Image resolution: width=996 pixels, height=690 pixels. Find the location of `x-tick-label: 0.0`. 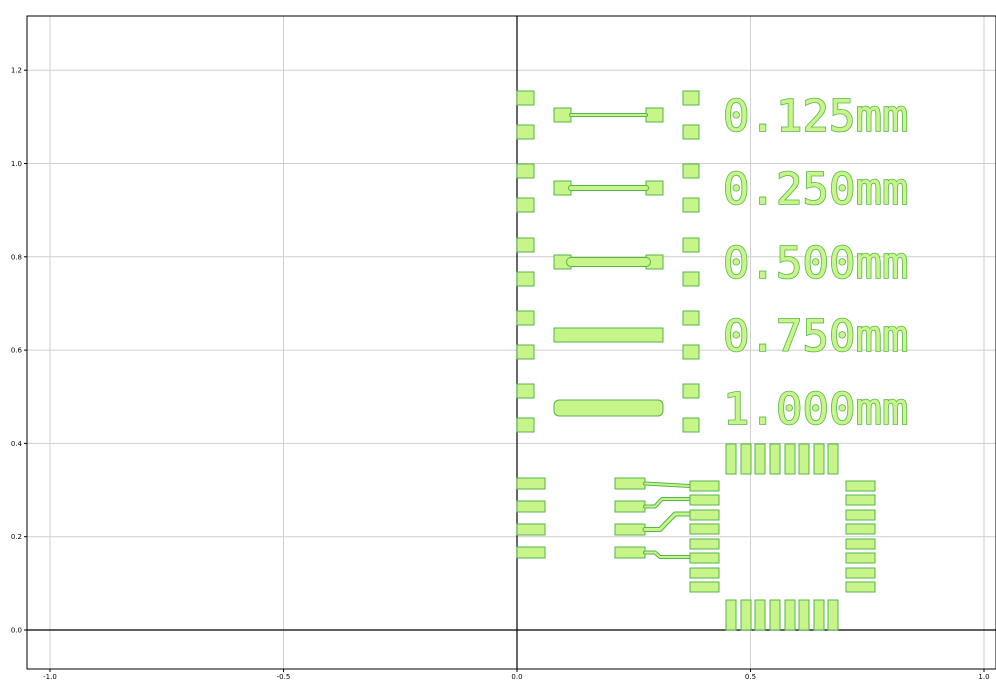

x-tick-label: 0.0 is located at coordinates (516, 677).